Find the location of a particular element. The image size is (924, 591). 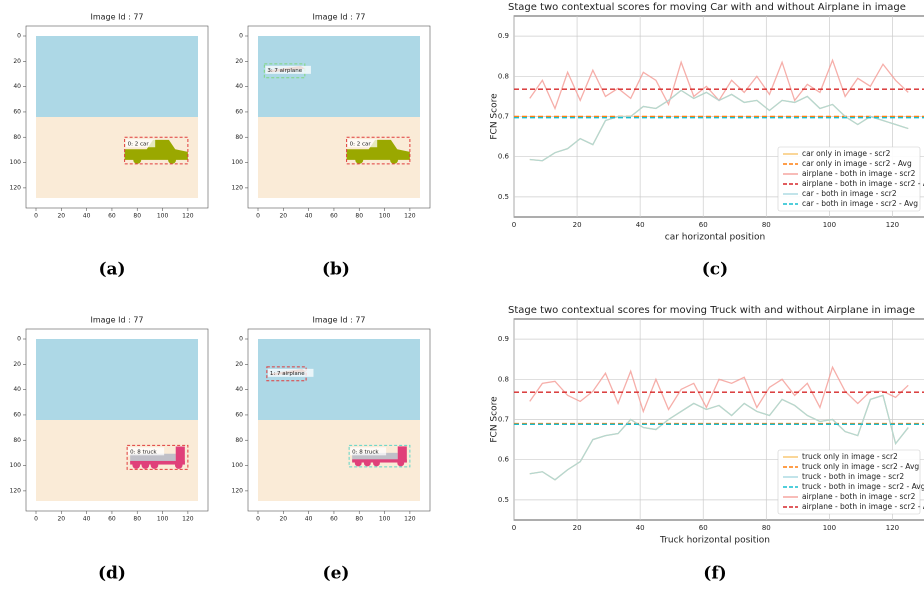

car is located at coordinates (378, 149).